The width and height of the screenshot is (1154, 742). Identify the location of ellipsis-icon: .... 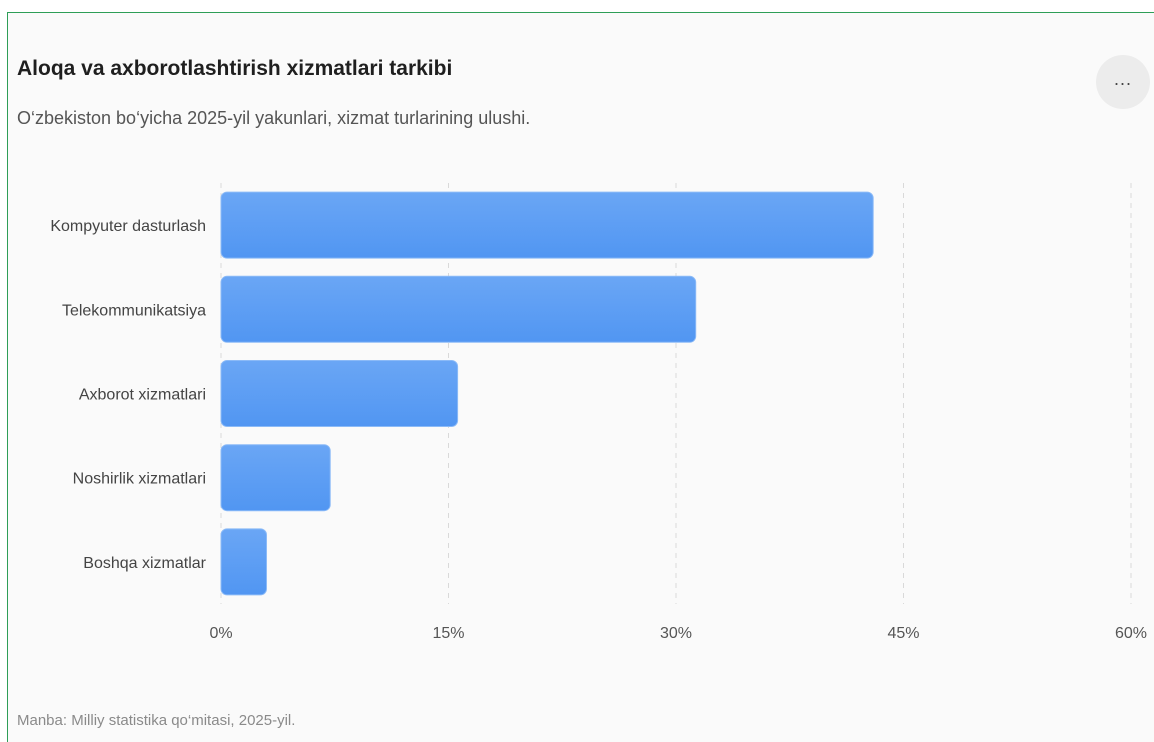
(1122, 79).